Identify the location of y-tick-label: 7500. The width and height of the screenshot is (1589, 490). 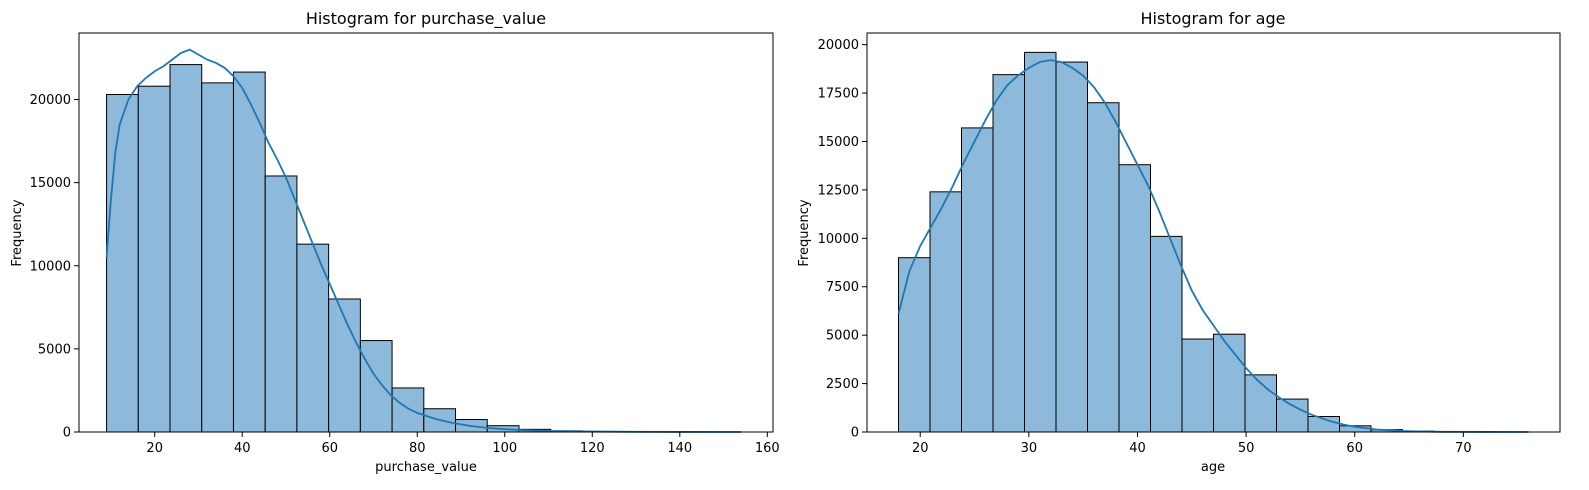
(842, 287).